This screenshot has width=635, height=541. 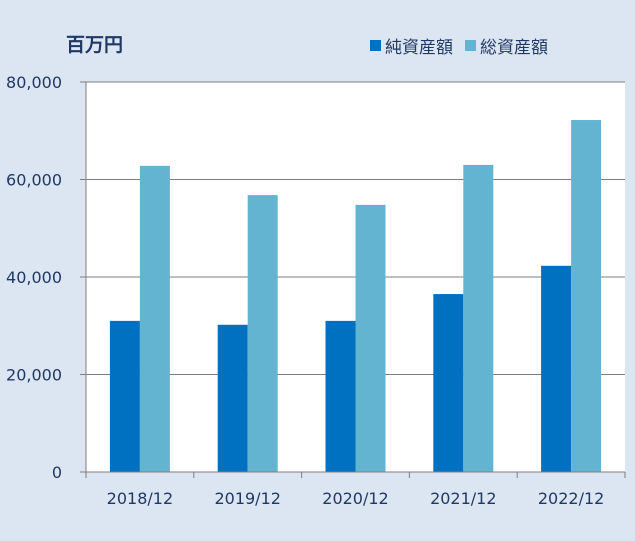 I want to click on unit-label: 百万円, so click(x=95, y=45).